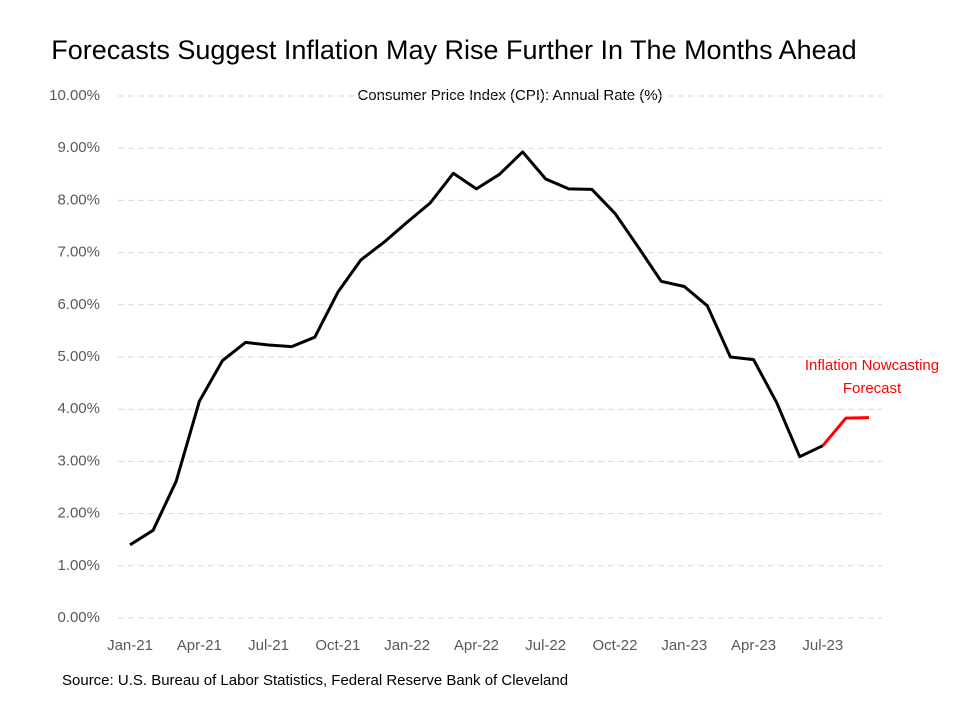  What do you see at coordinates (872, 388) in the screenshot?
I see `annotation: Forecast` at bounding box center [872, 388].